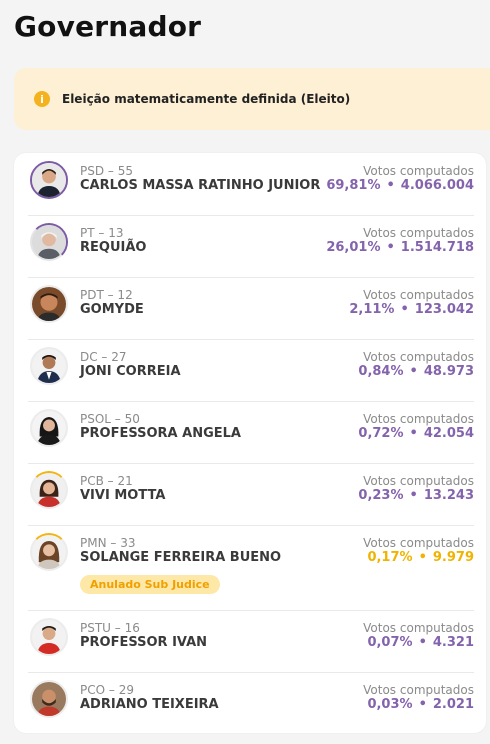 Image resolution: width=490 pixels, height=744 pixels. What do you see at coordinates (107, 690) in the screenshot?
I see `candidate-party: PCO – 29` at bounding box center [107, 690].